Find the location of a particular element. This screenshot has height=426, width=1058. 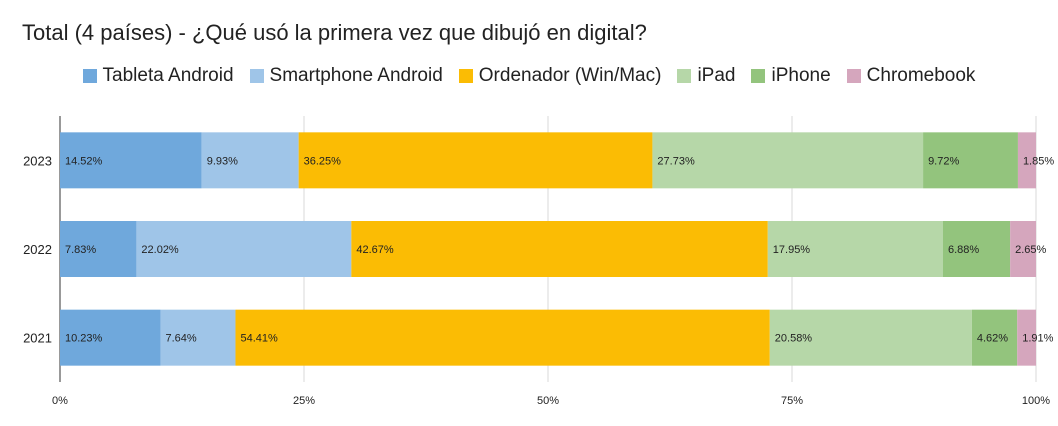

data-label: 6.88% is located at coordinates (963, 250).